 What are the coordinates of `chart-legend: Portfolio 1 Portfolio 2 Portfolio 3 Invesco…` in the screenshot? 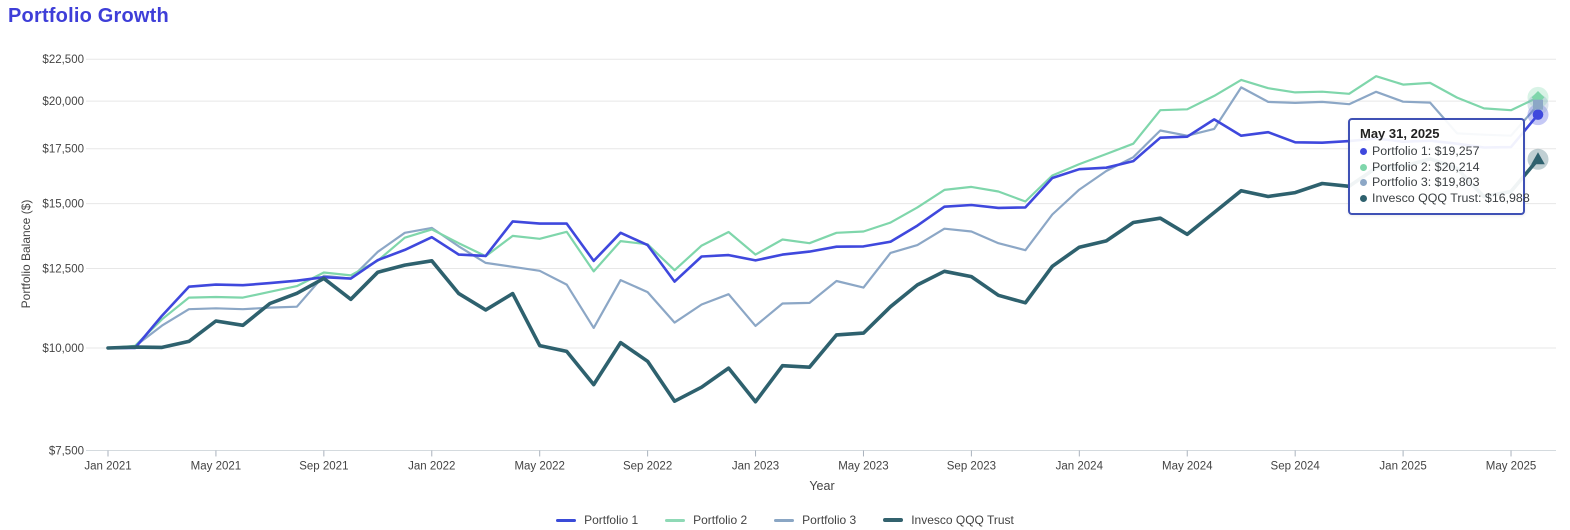 It's located at (785, 520).